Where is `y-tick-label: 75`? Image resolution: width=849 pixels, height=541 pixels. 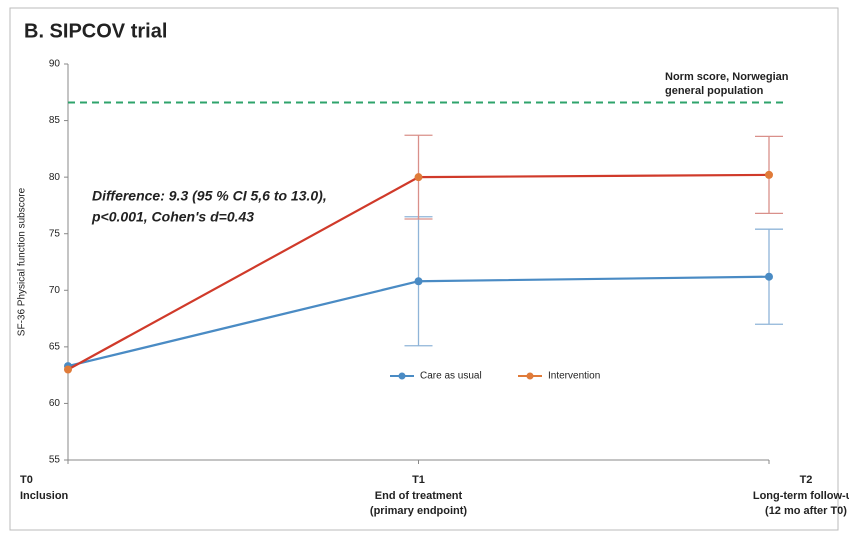
y-tick-label: 75 is located at coordinates (55, 233).